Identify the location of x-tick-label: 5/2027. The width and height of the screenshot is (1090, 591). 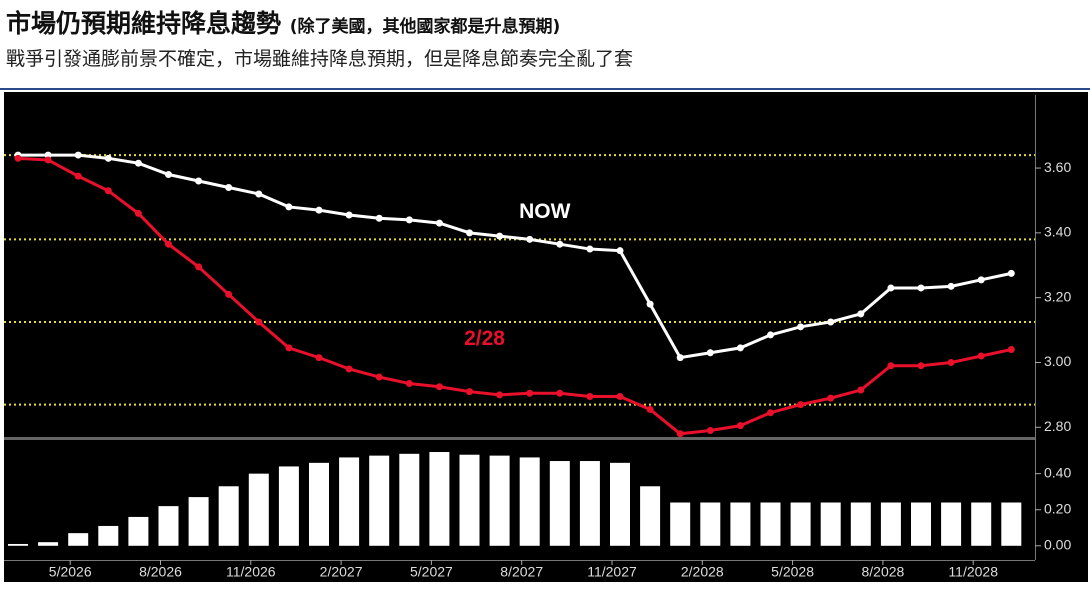
(431, 572).